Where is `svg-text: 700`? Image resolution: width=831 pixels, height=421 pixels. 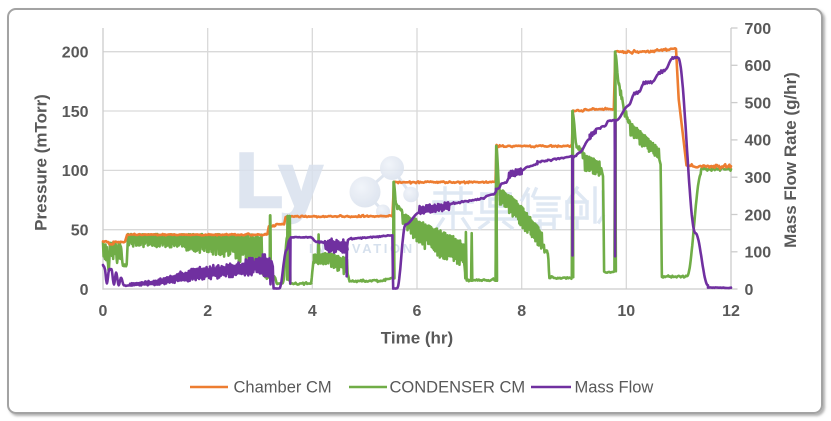 svg-text: 700 is located at coordinates (758, 29).